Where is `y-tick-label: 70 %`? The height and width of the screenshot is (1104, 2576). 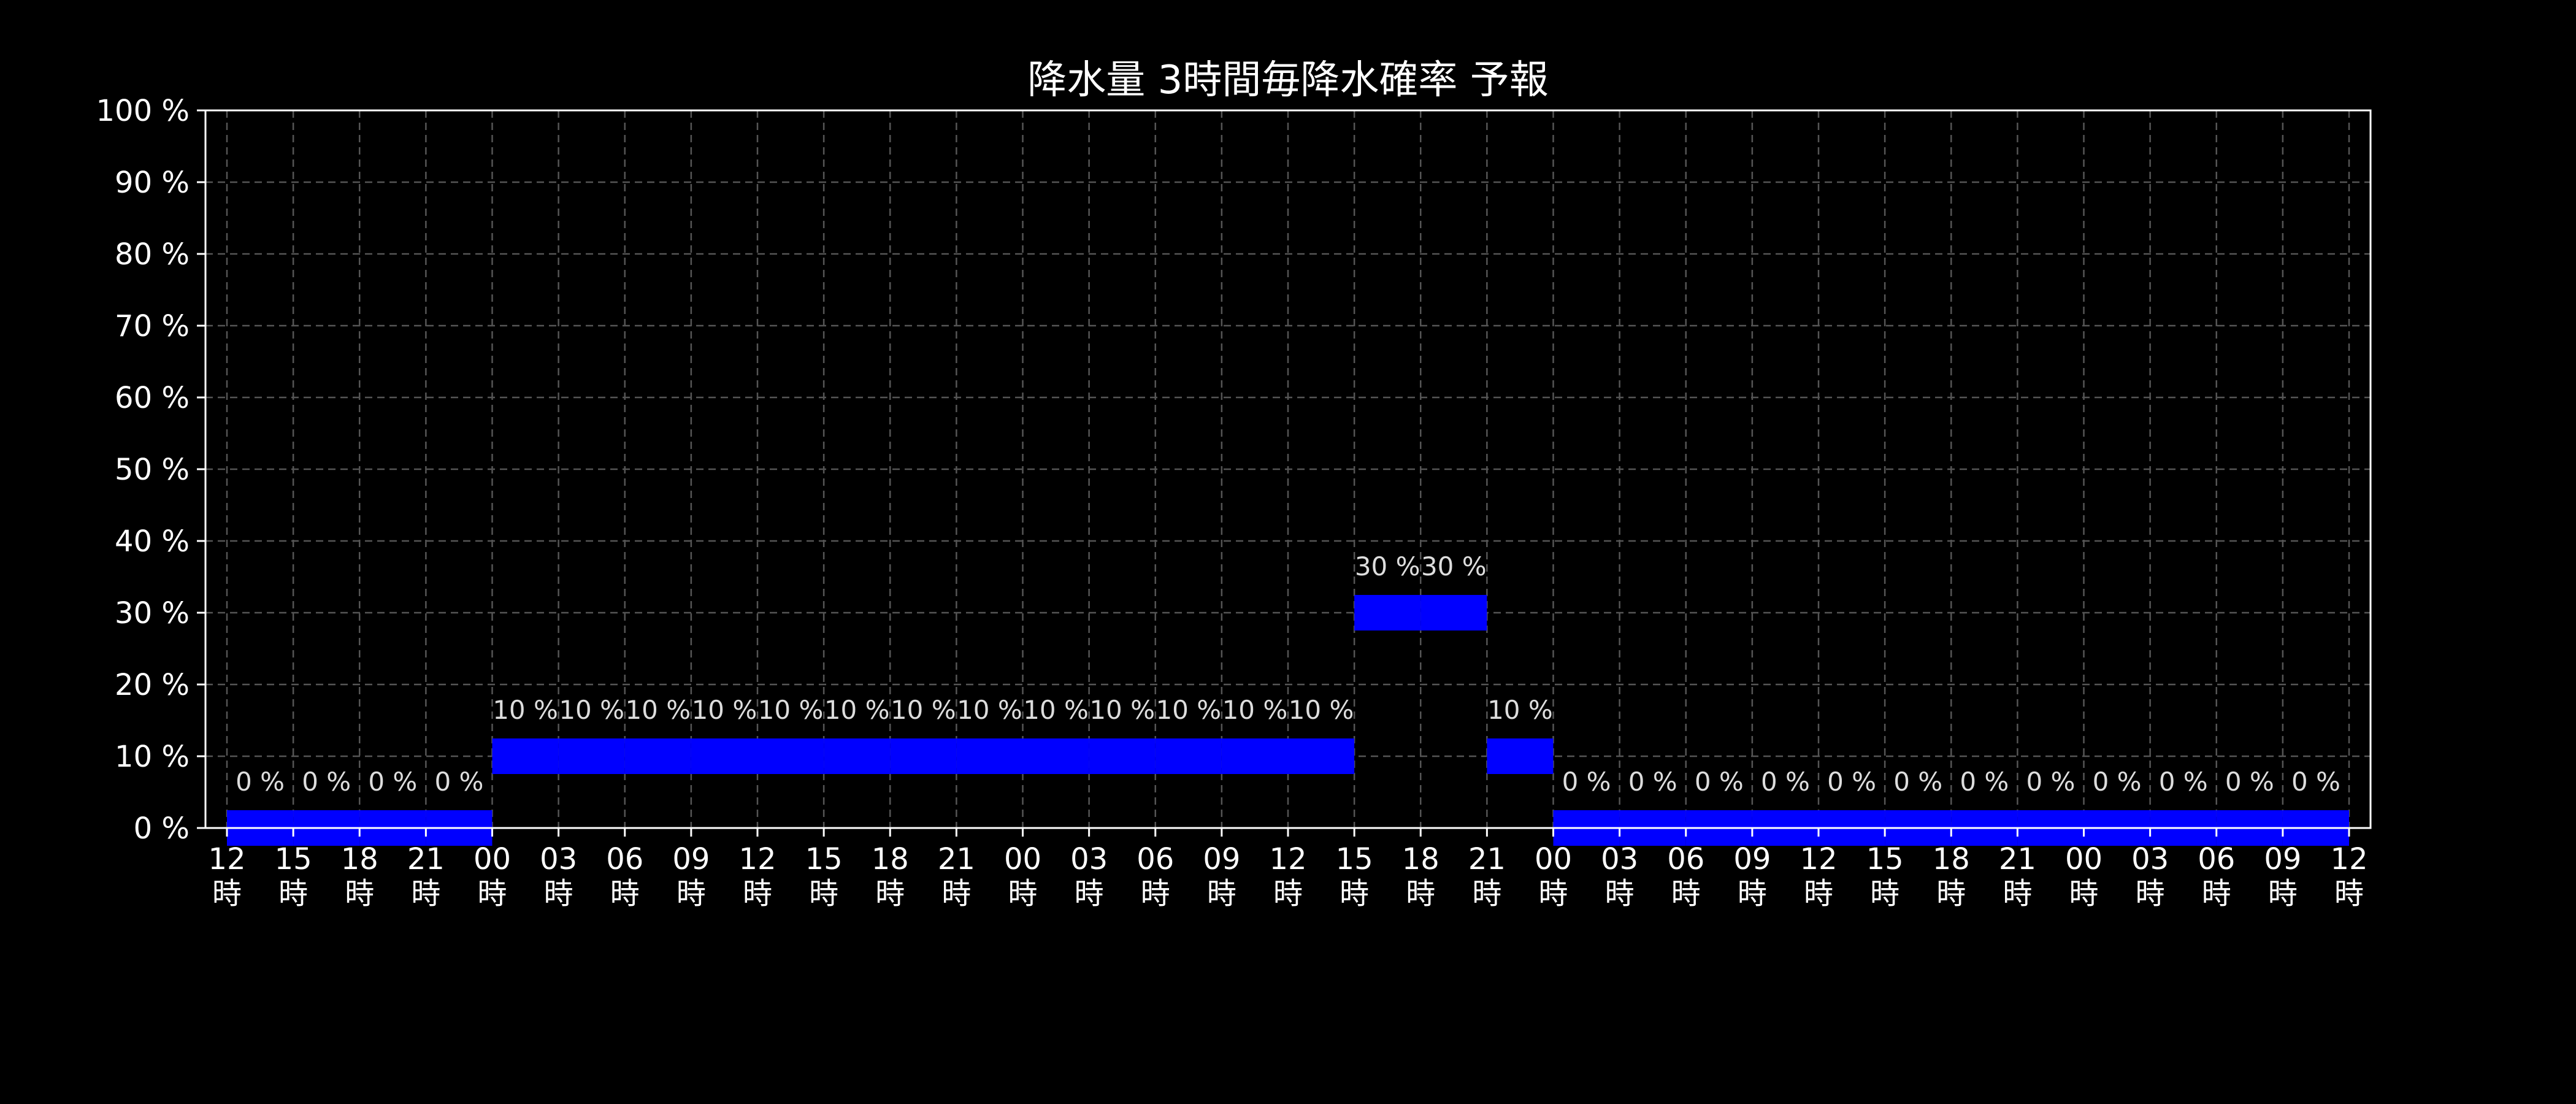 y-tick-label: 70 % is located at coordinates (152, 326).